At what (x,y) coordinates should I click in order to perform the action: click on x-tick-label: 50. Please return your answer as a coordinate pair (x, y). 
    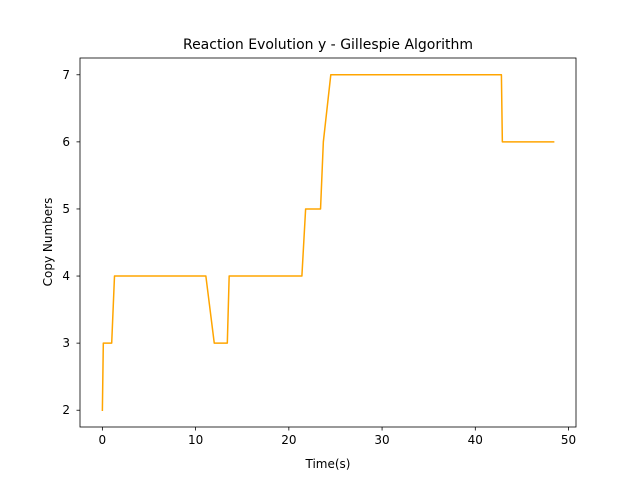
    Looking at the image, I should click on (568, 440).